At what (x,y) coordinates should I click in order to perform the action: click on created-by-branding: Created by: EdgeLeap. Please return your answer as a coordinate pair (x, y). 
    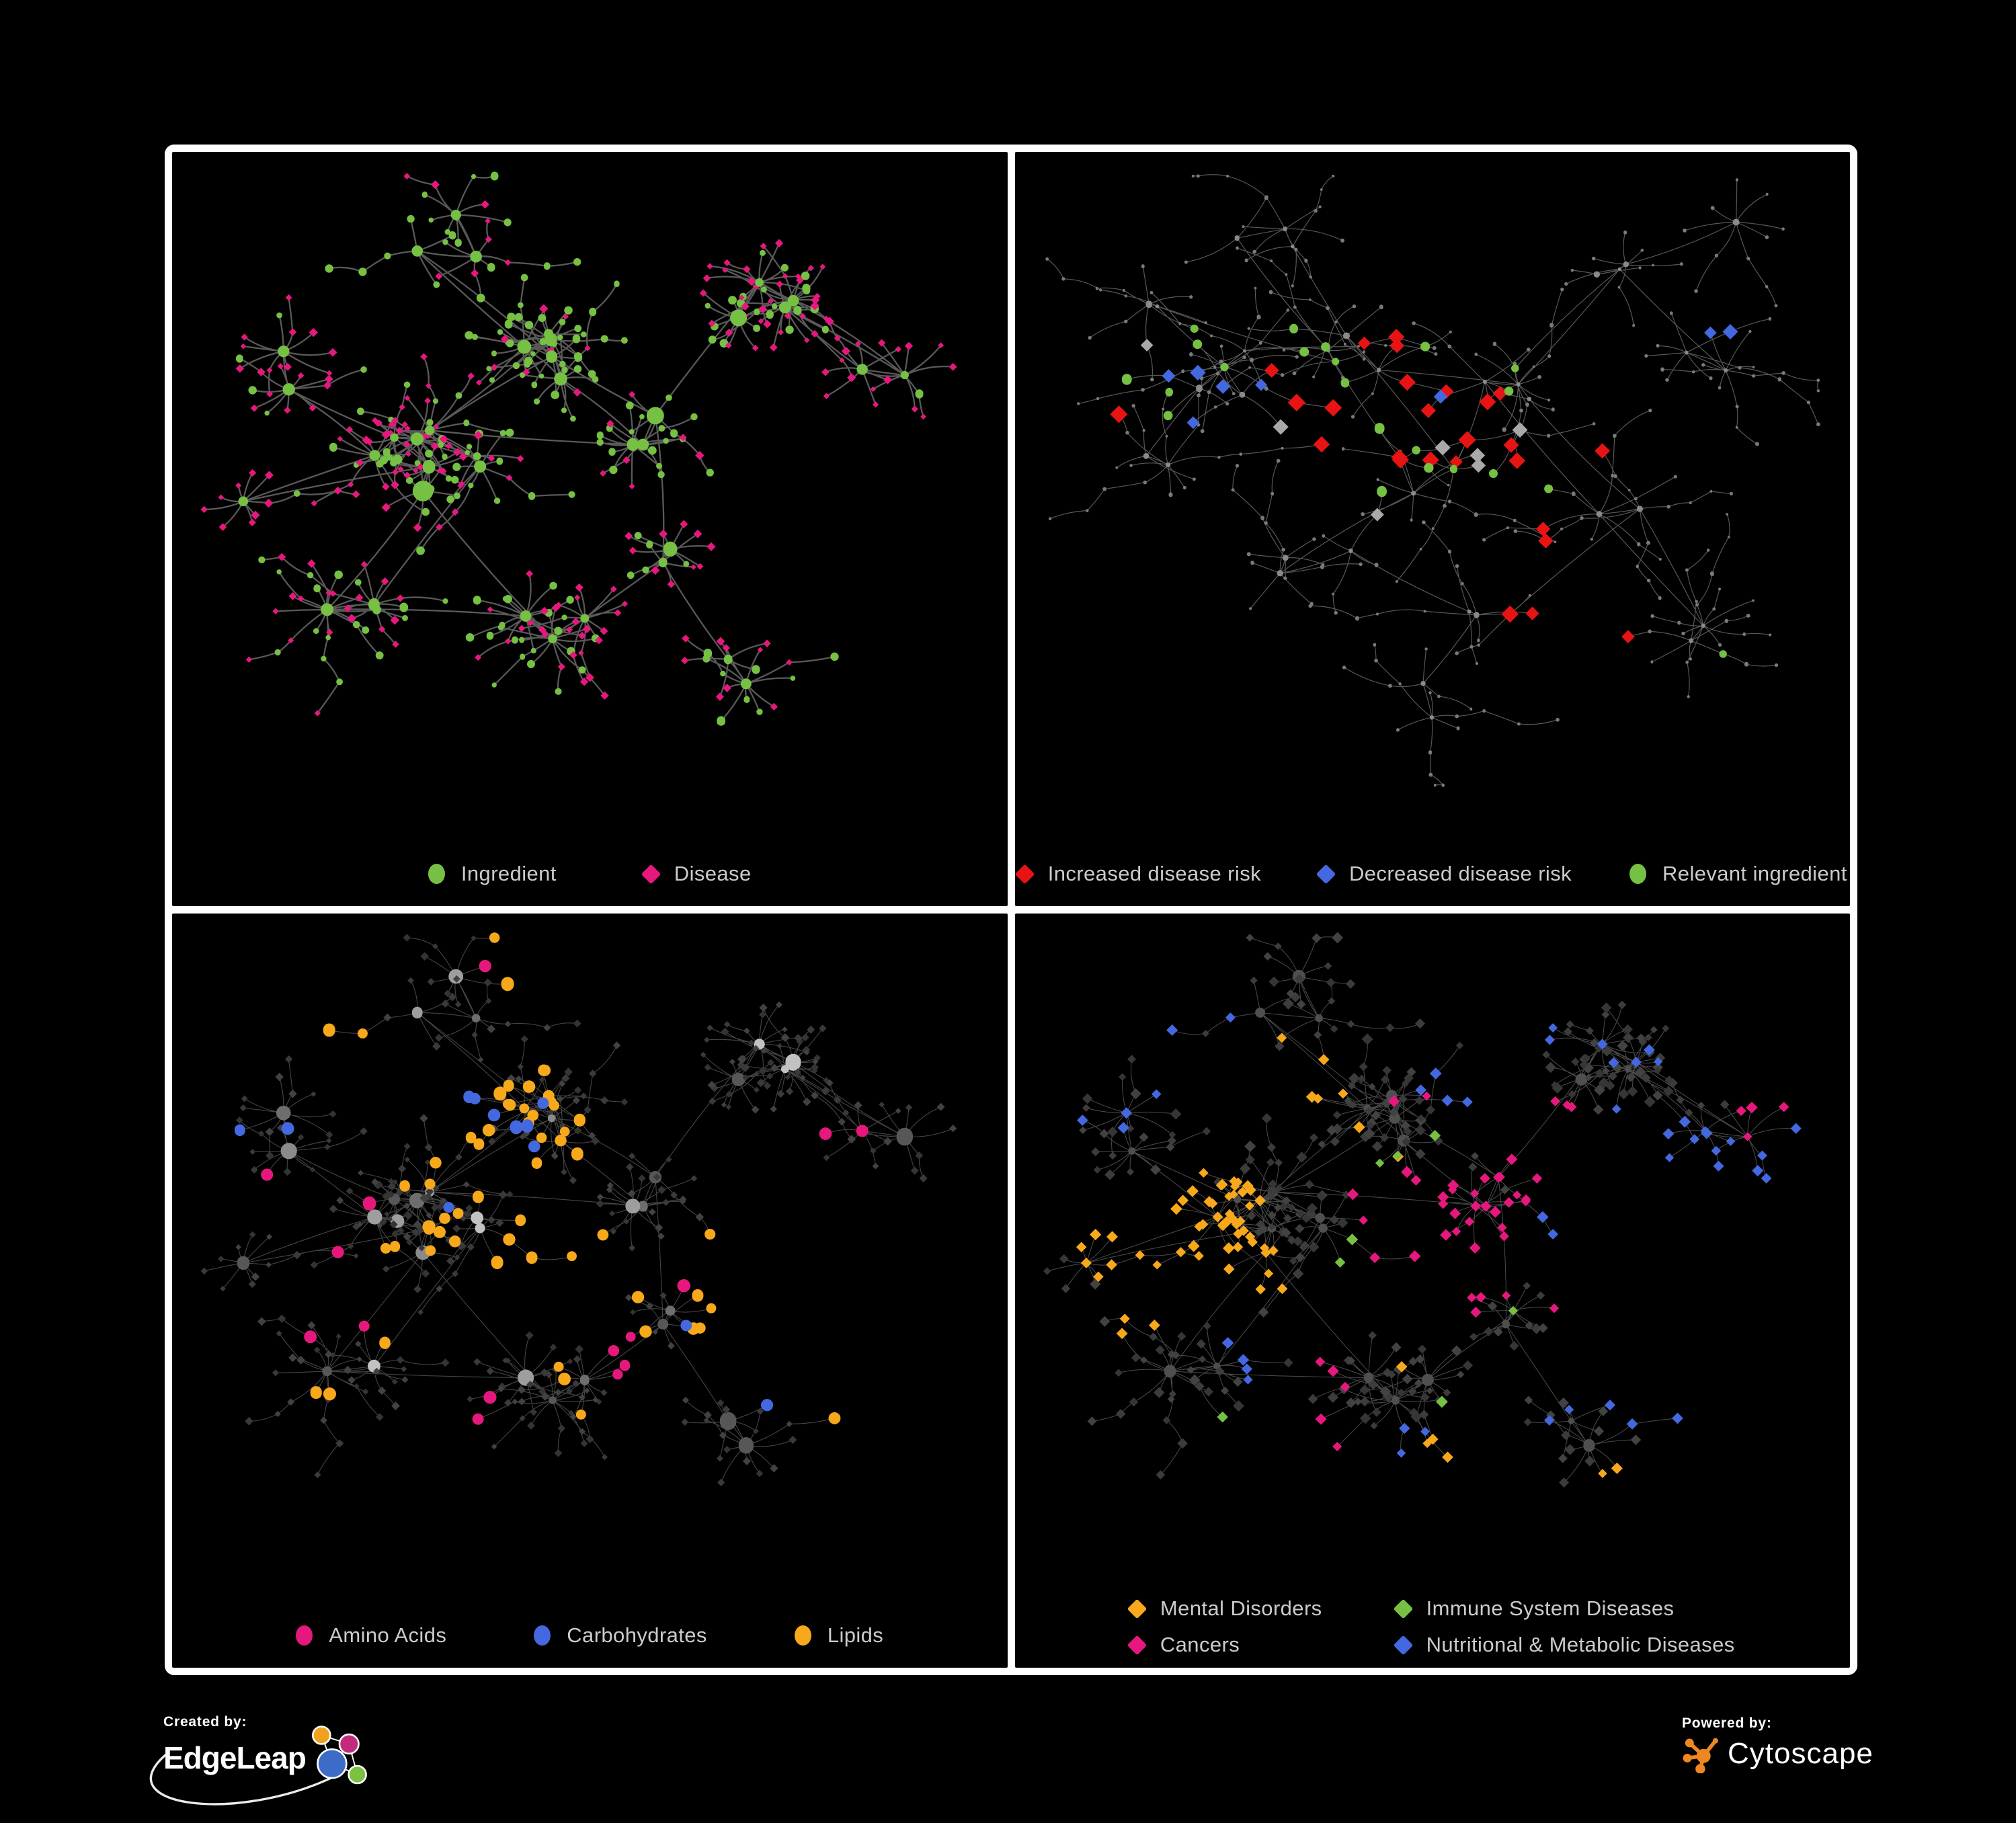
    Looking at the image, I should click on (297, 1764).